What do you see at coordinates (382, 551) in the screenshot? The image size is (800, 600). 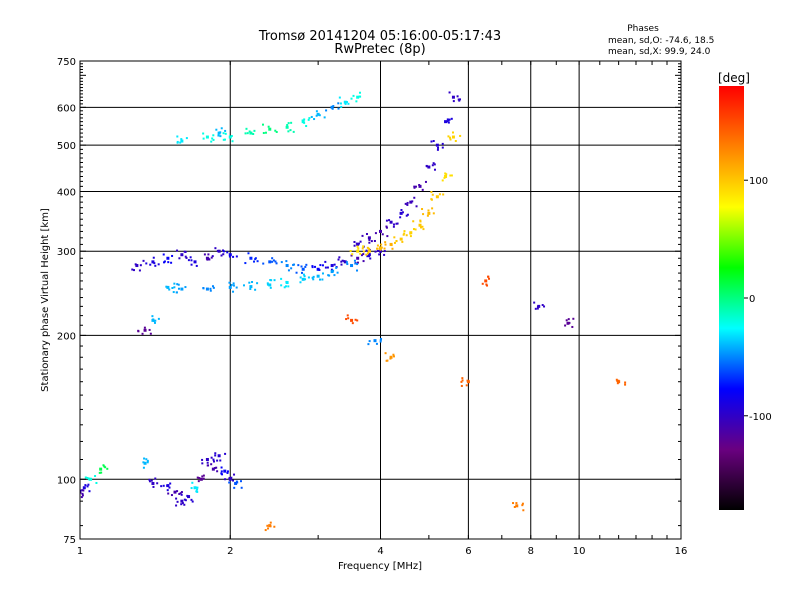 I see `x-tick-labels: 1 2 4 6 8 10 16` at bounding box center [382, 551].